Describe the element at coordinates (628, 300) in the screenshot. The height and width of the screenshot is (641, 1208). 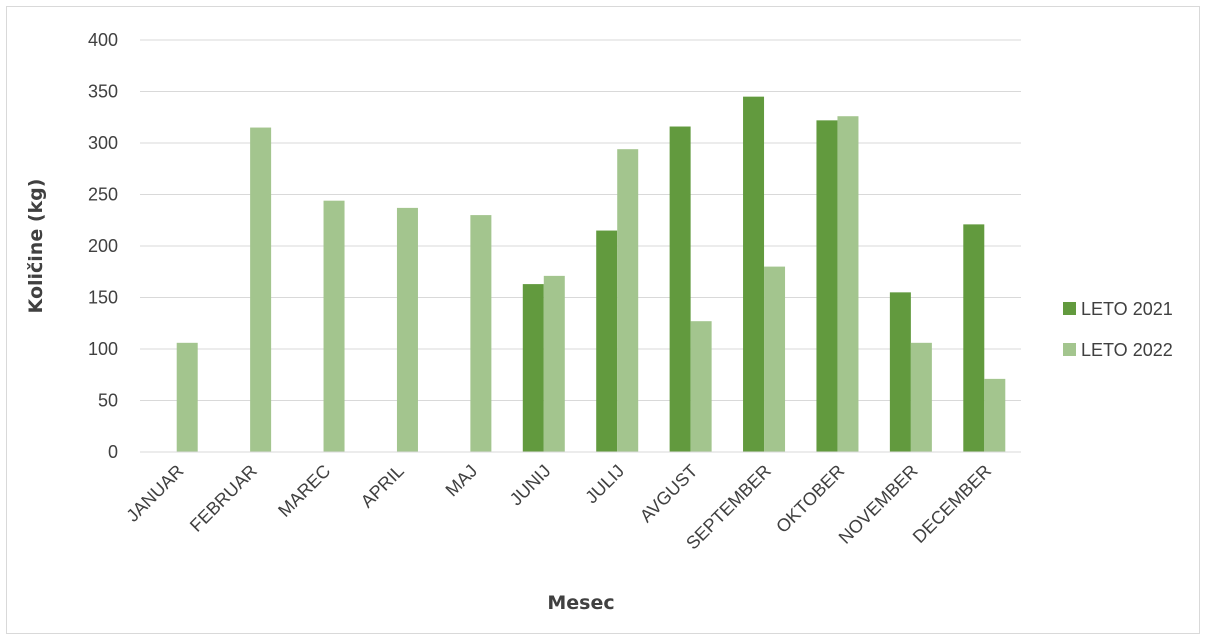
I see `bar-2022-julij` at that location.